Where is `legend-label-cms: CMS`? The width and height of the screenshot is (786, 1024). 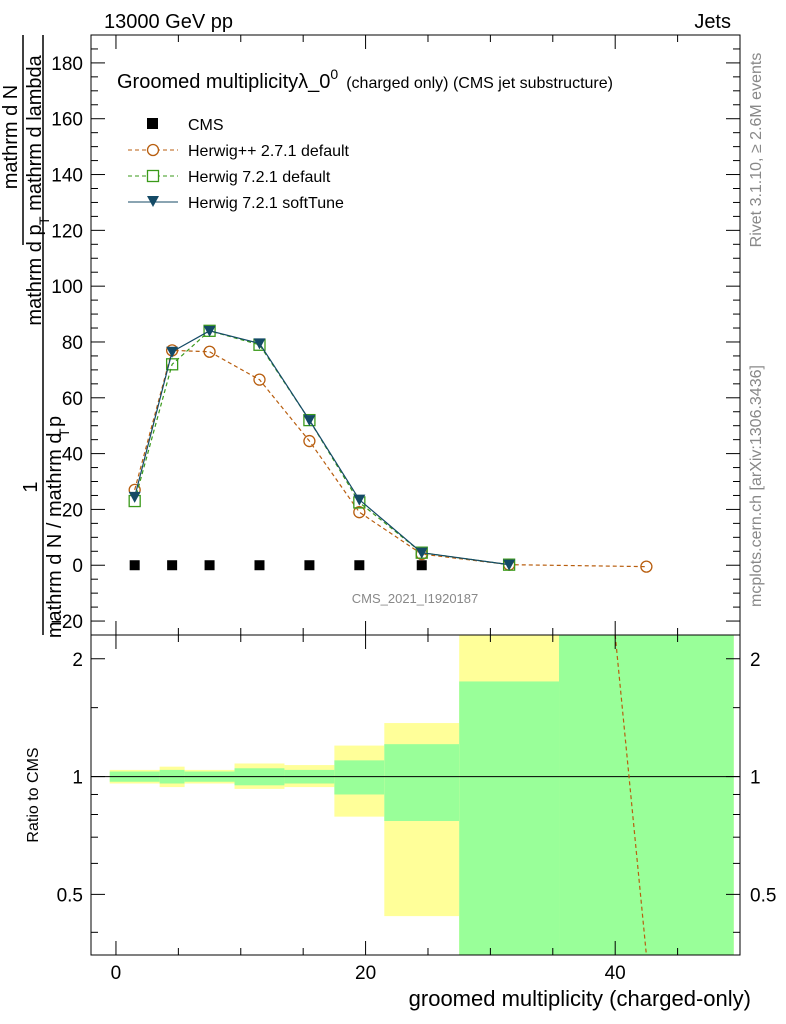 legend-label-cms: CMS is located at coordinates (206, 125).